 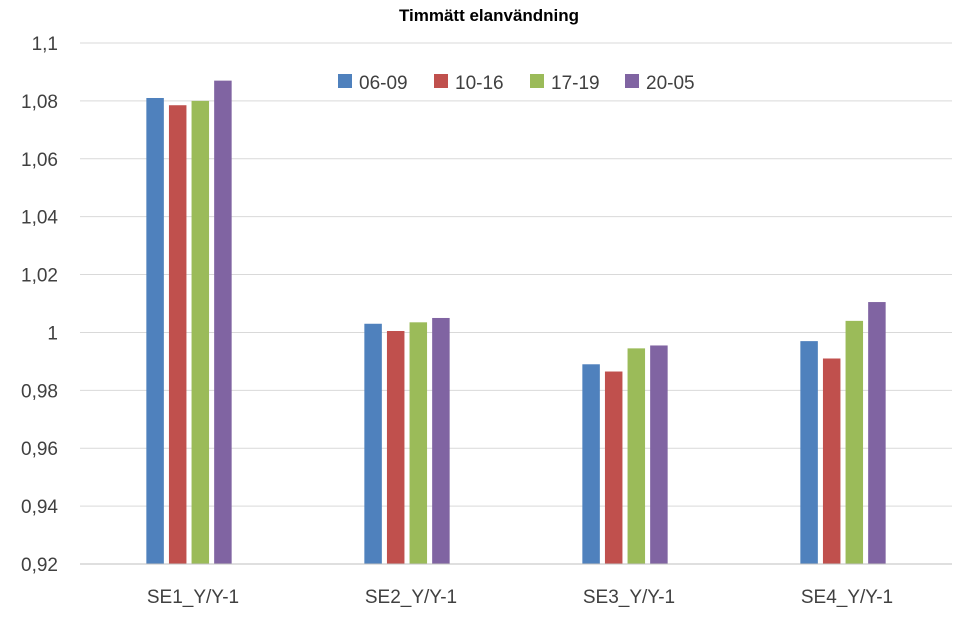 What do you see at coordinates (39, 391) in the screenshot?
I see `y-tick-label: 0,98` at bounding box center [39, 391].